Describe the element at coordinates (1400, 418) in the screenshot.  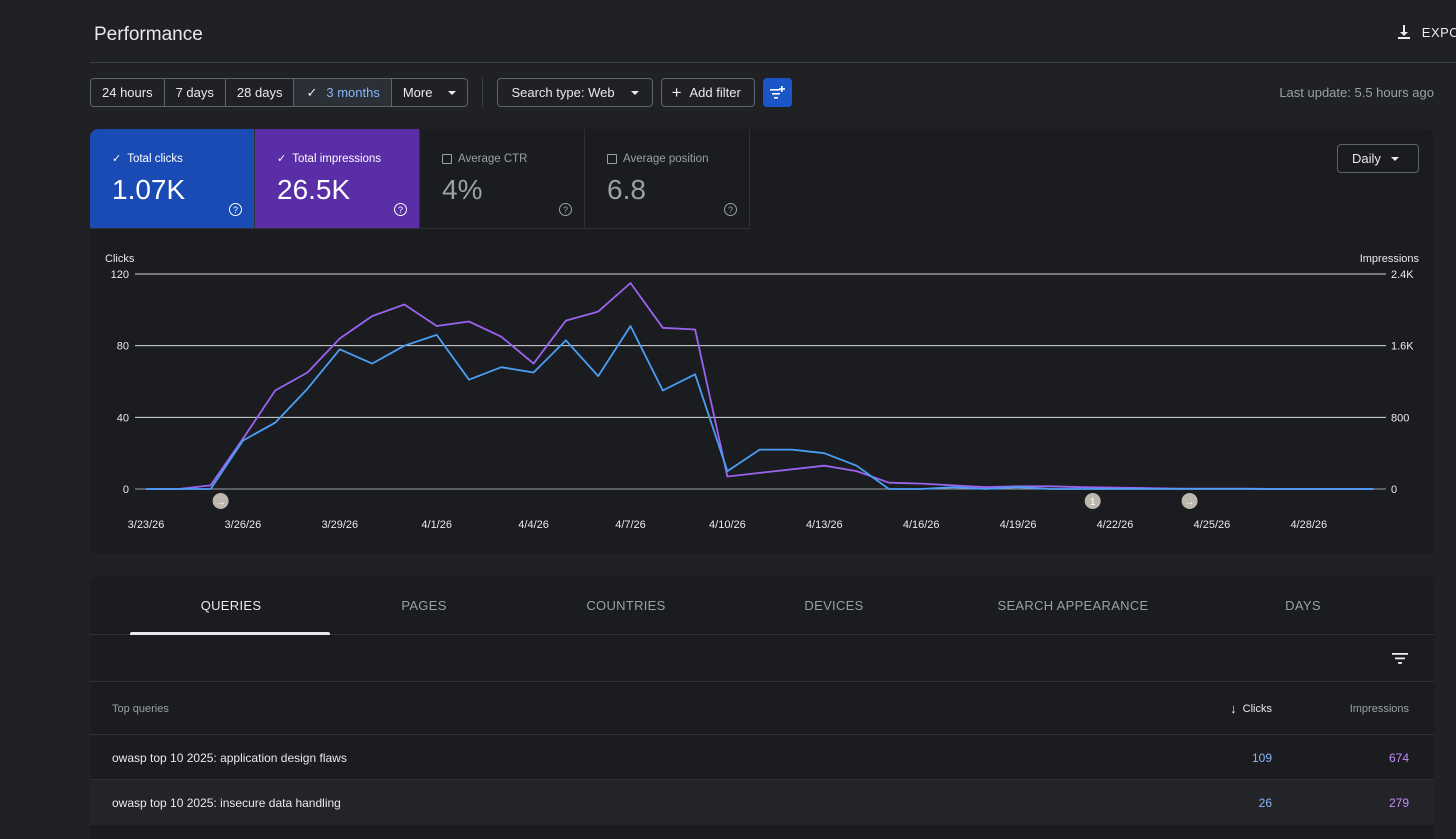
I see `y-right-tick-label: 800` at that location.